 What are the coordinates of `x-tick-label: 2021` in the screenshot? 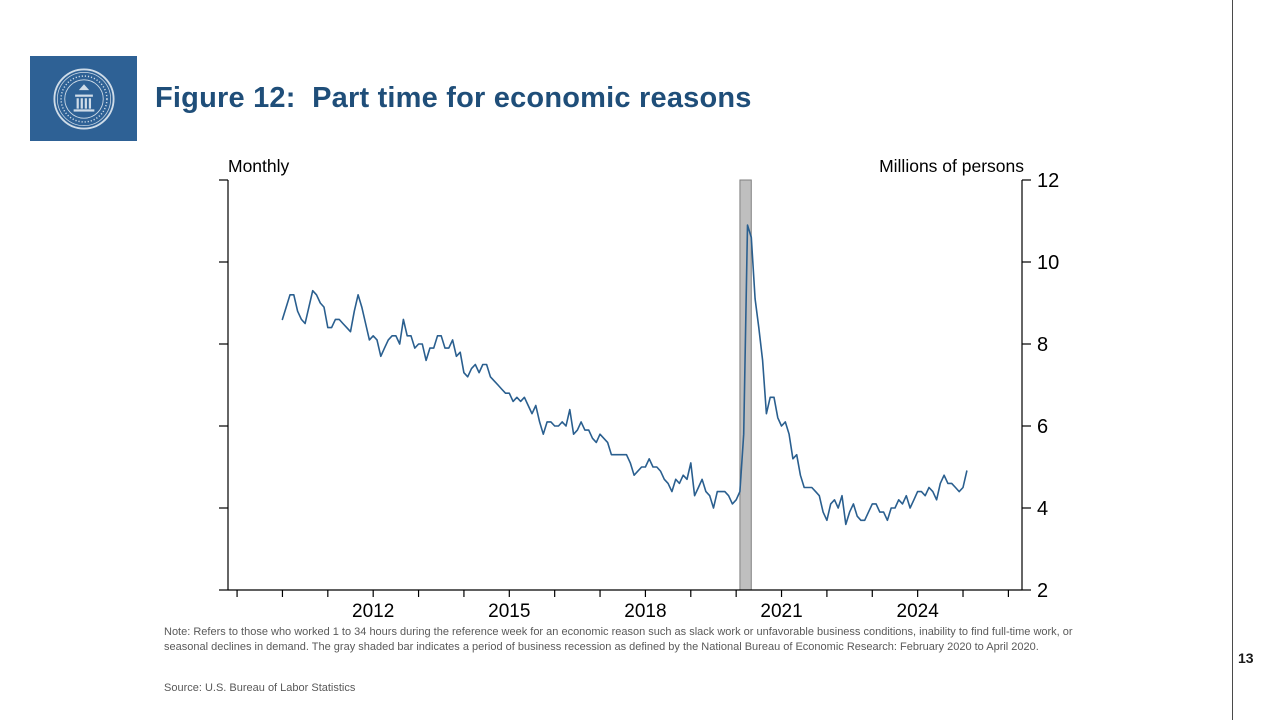 It's located at (781, 611).